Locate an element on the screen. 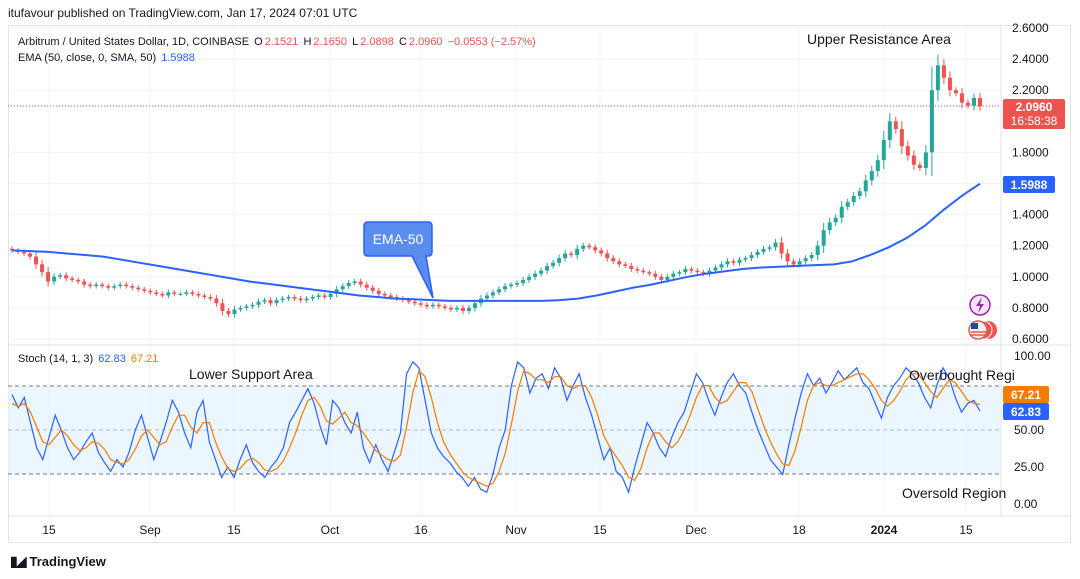 The image size is (1080, 579). lightning-icon is located at coordinates (980, 305).